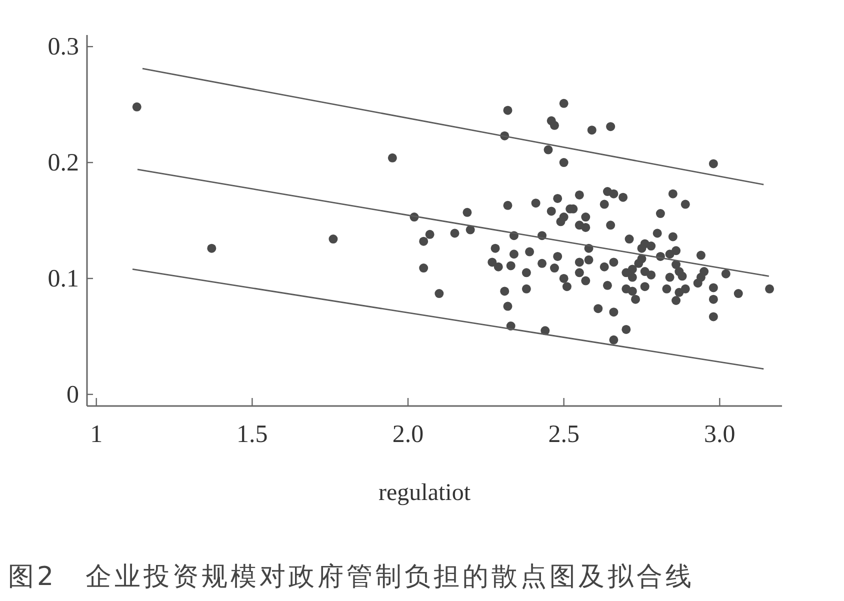 This screenshot has height=601, width=844. Describe the element at coordinates (351, 577) in the screenshot. I see `caption: 图2 企业投资规模对政府管制负担的散点图及拟合线` at that location.